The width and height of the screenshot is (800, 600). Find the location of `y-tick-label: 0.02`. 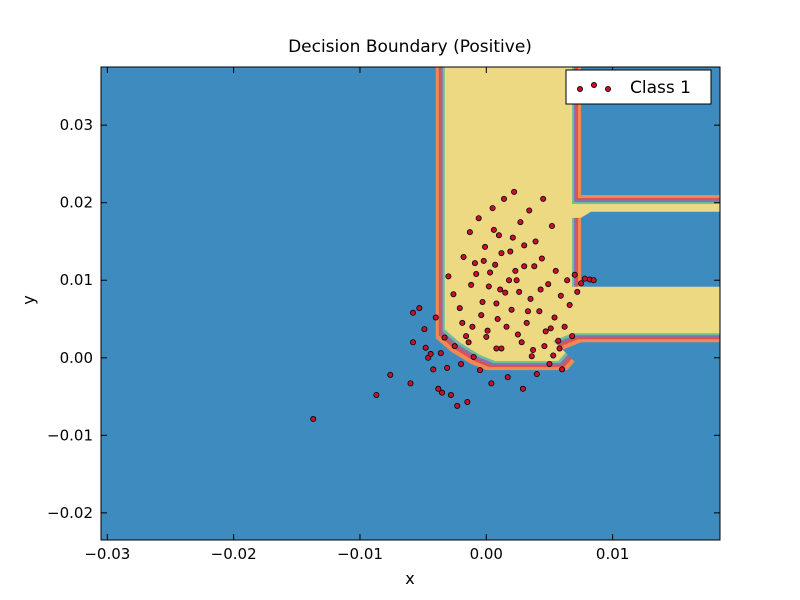

y-tick-label: 0.02 is located at coordinates (76, 203).